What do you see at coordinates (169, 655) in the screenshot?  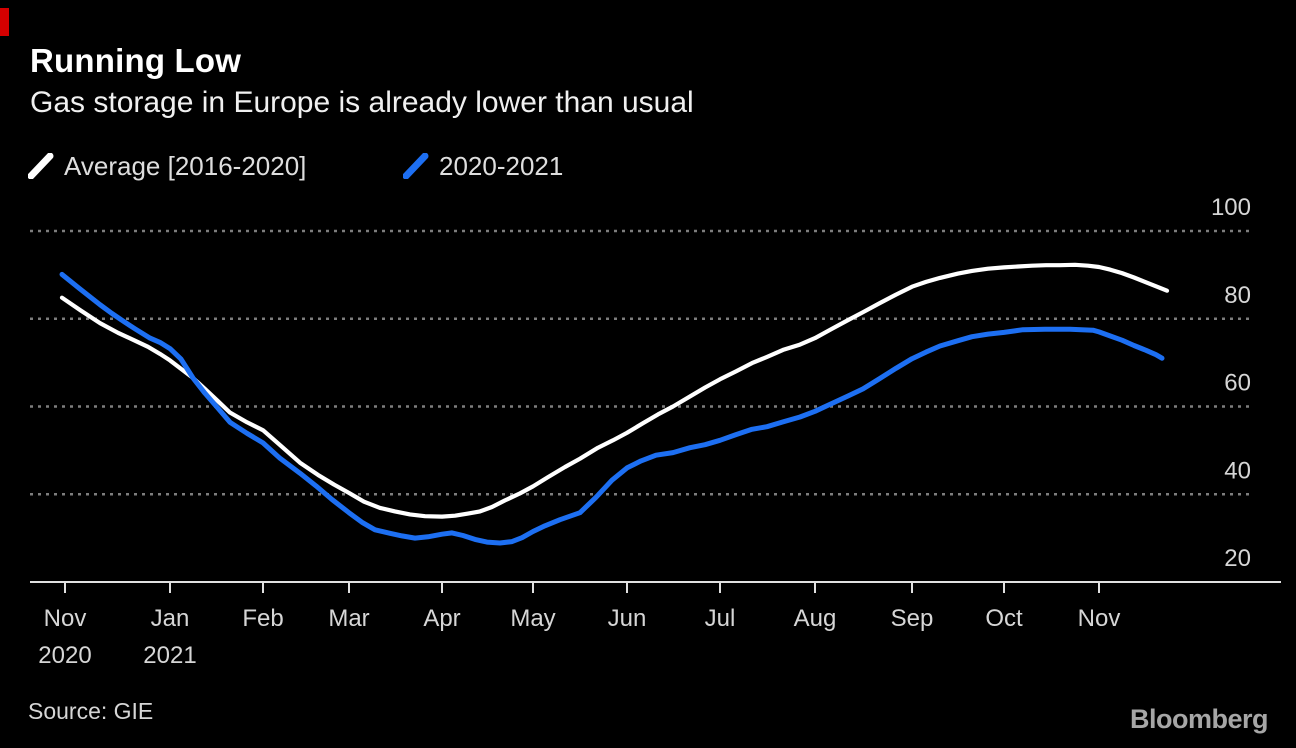 I see `x-tick-sublabel: 2021` at bounding box center [169, 655].